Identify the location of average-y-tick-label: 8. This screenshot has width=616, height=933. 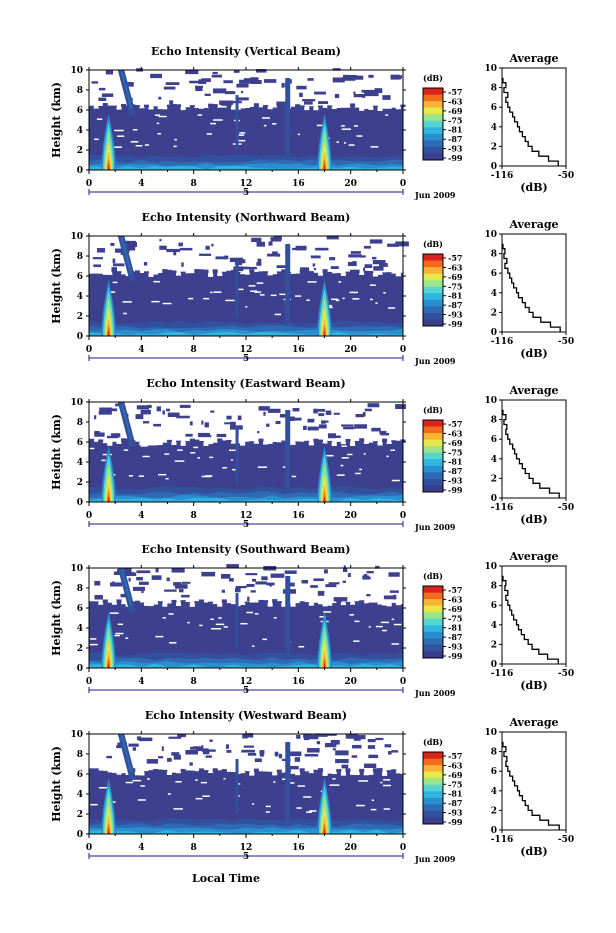
(494, 255).